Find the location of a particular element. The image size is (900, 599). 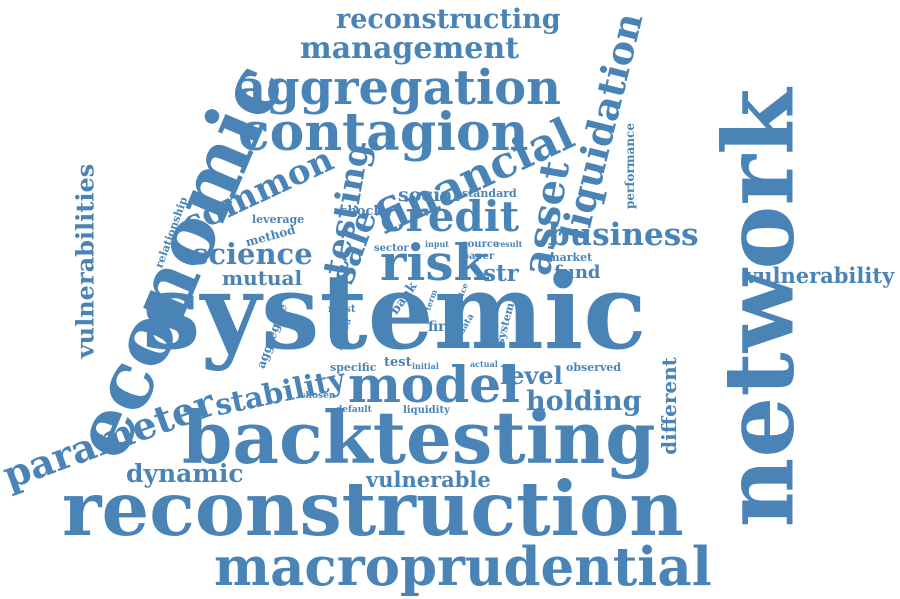

word-credit: credit is located at coordinates (450, 216).